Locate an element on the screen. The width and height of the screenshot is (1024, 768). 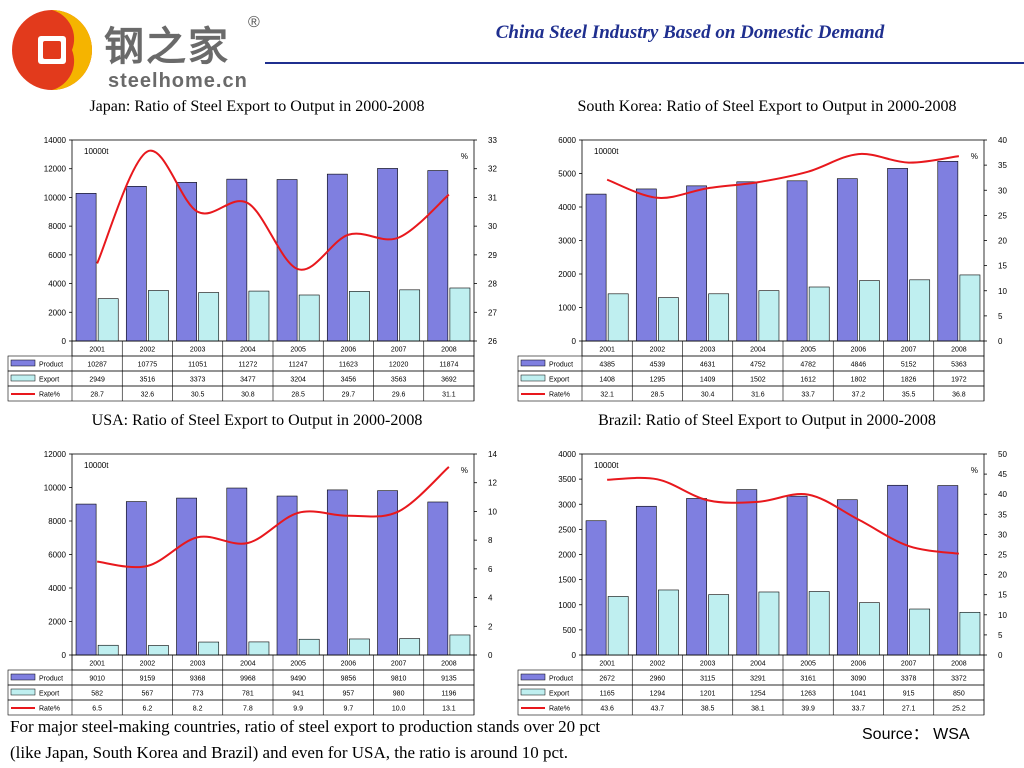
table-cell: 1409 is located at coordinates (708, 380).